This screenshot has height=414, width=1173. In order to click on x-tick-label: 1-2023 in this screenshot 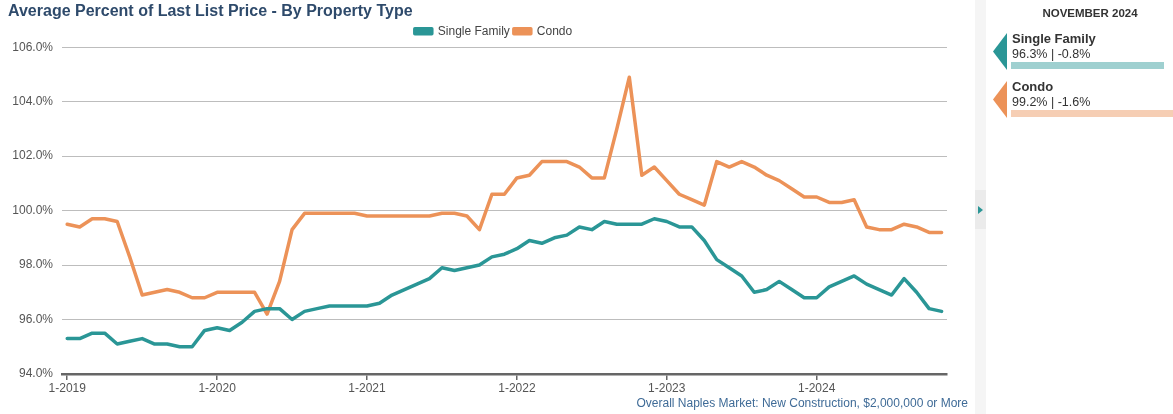, I will do `click(667, 387)`.